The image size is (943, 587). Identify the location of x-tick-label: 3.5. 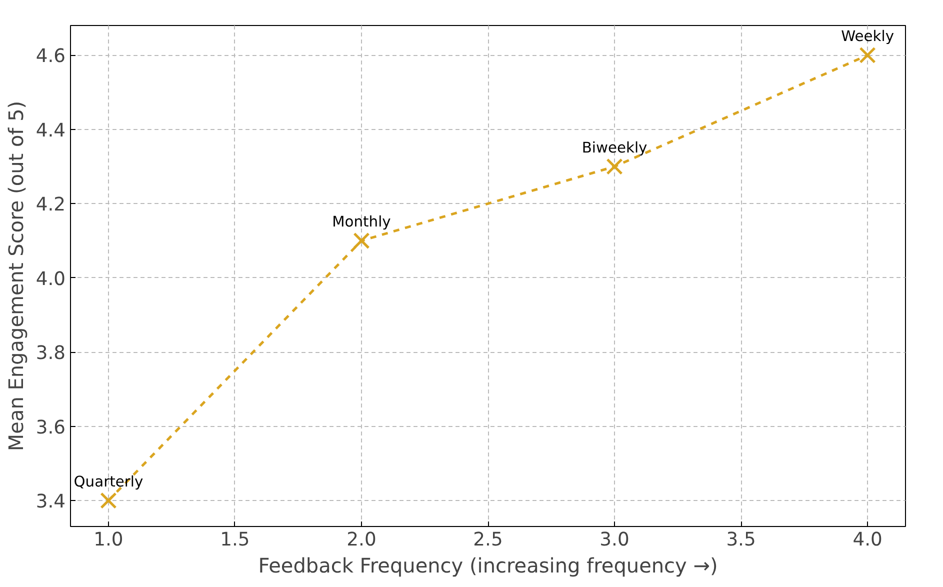
(741, 540).